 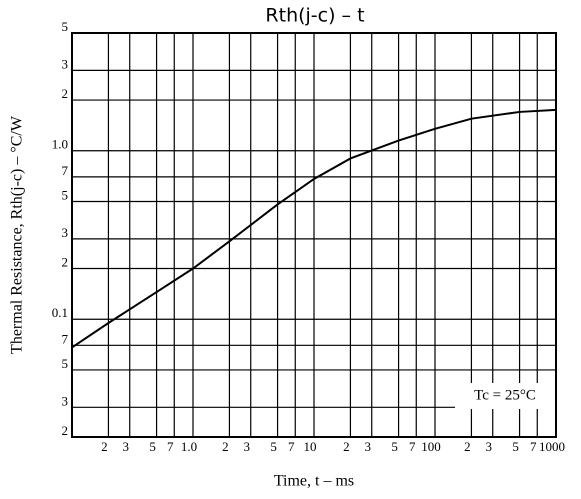 I want to click on y-tick-label: 1.0, so click(x=60, y=144).